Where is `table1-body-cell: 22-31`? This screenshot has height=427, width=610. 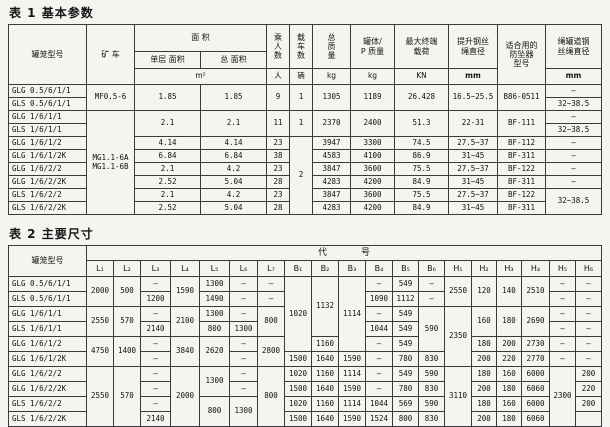 table1-body-cell: 22-31 is located at coordinates (473, 123).